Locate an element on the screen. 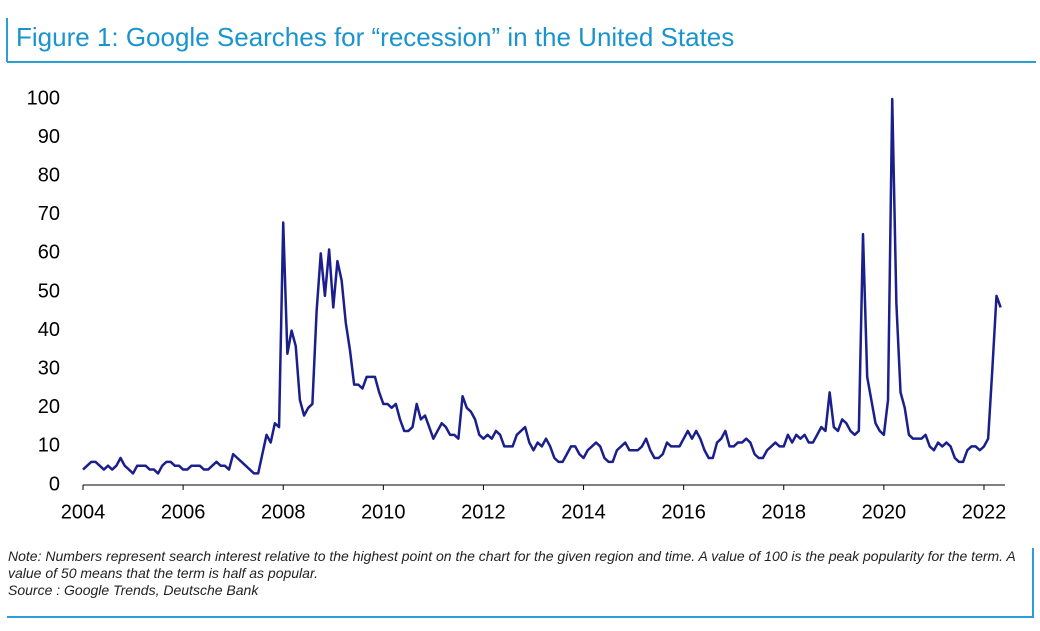 The width and height of the screenshot is (1040, 631). y-tick-label: 0 is located at coordinates (54, 484).